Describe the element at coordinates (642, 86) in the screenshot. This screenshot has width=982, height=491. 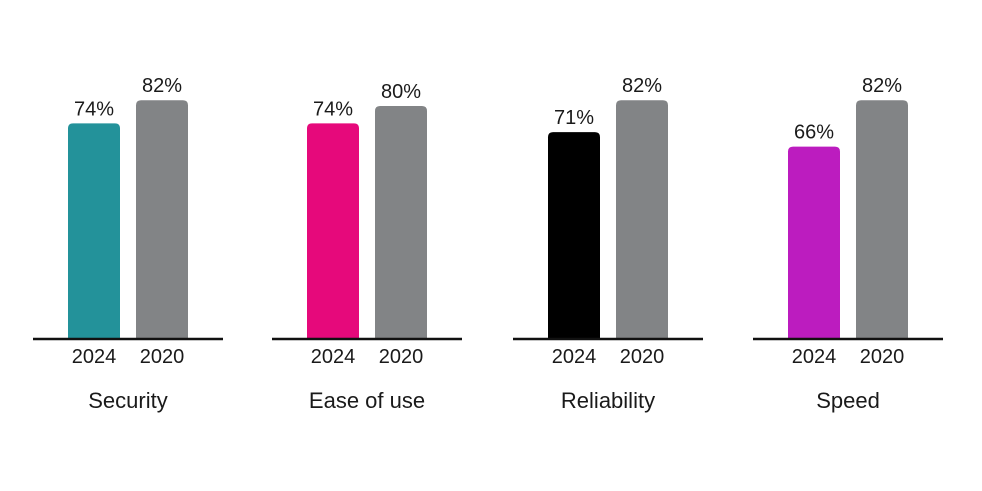
I see `value-label-reliability-2020: 82%` at that location.